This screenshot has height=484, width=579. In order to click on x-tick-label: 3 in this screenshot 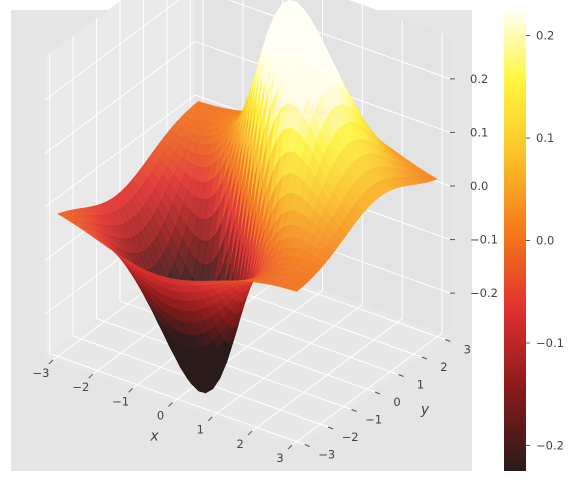, I will do `click(279, 458)`.